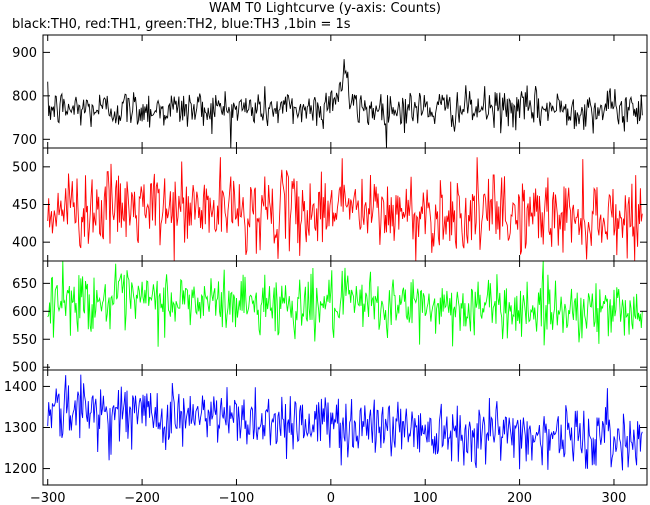 Image resolution: width=650 pixels, height=505 pixels. I want to click on x-tick-label: 300, so click(614, 498).